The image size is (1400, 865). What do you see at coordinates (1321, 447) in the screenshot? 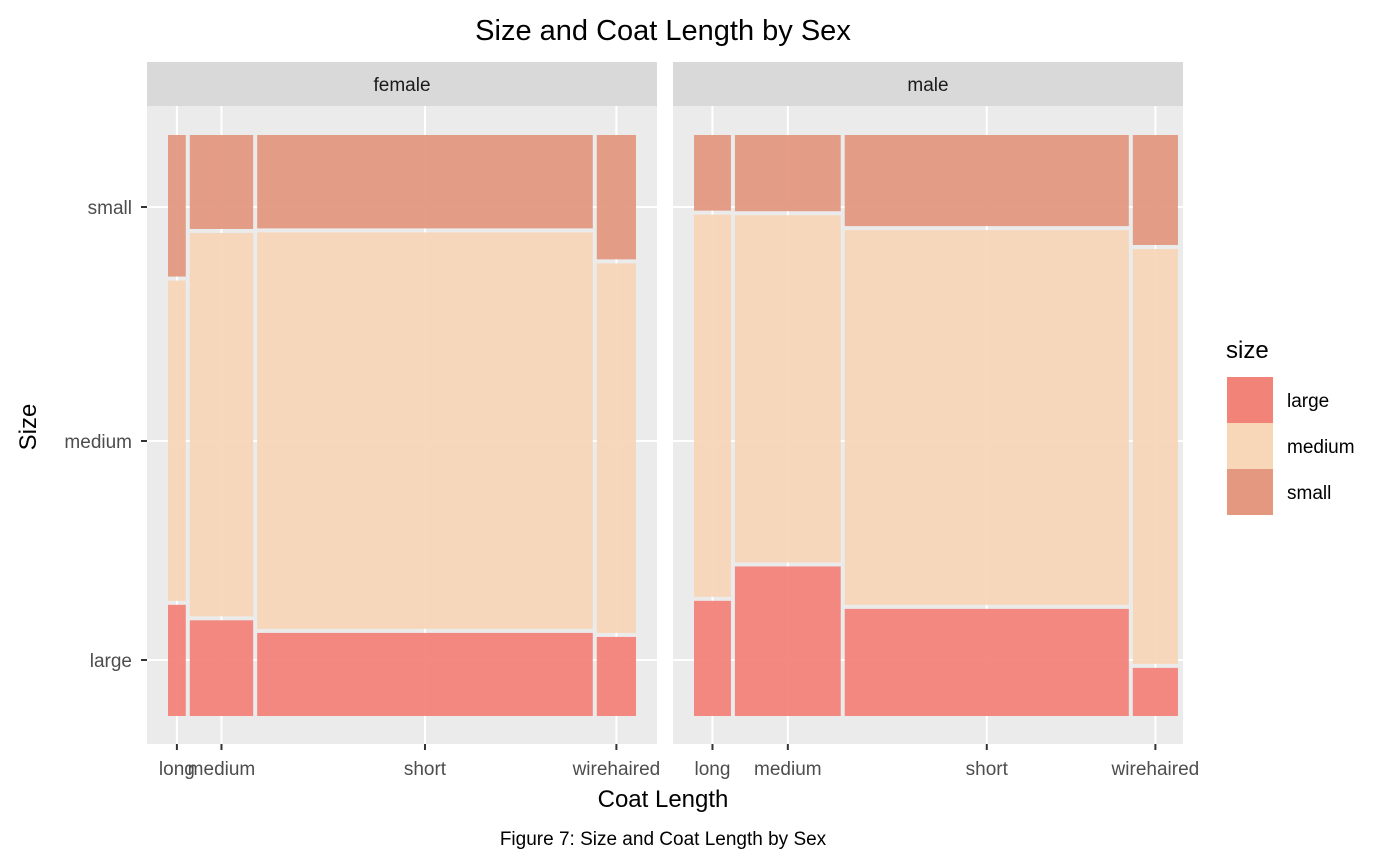
I see `legend-label-medium: medium` at bounding box center [1321, 447].